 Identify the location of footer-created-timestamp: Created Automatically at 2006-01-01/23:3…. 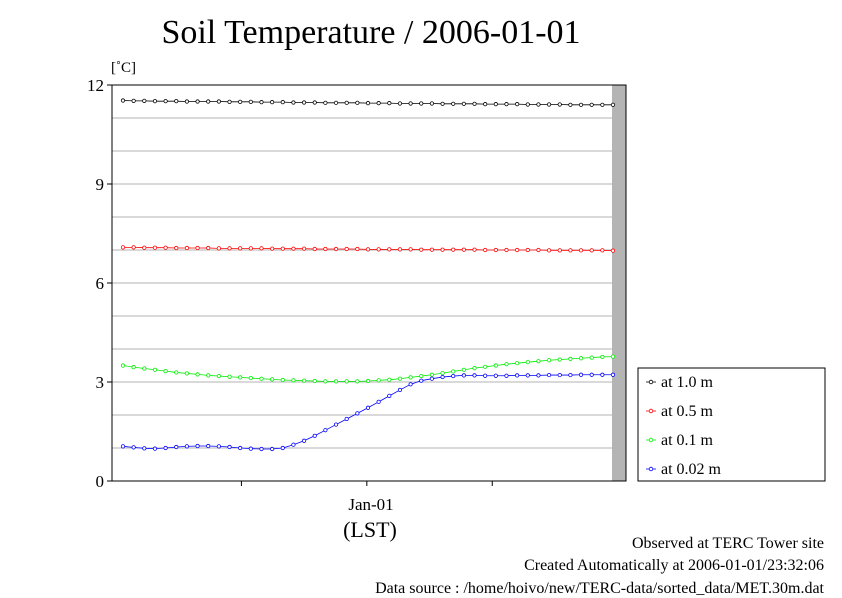
(674, 565).